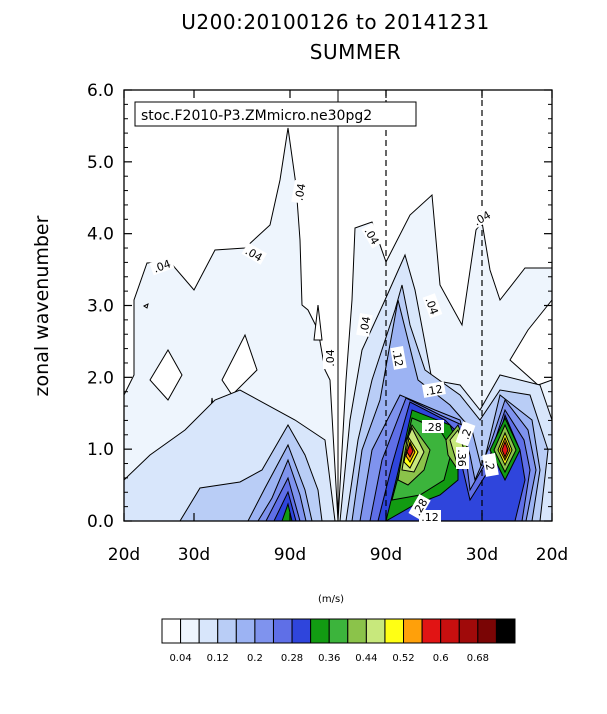 The height and width of the screenshot is (714, 607). I want to click on y-tick-label: 2.0, so click(100, 378).